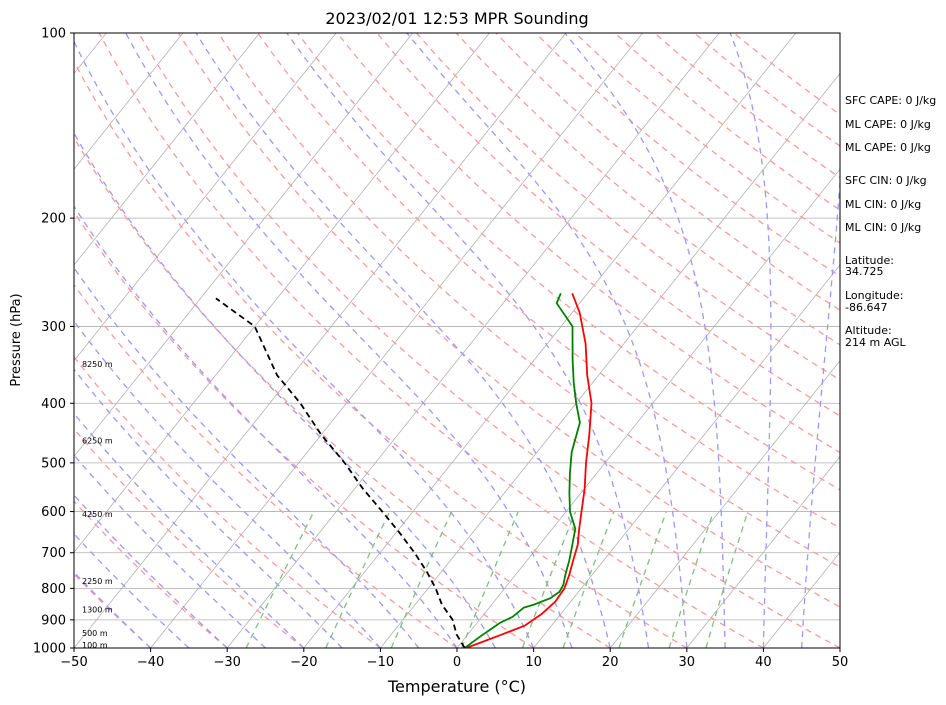 This screenshot has width=946, height=705. I want to click on longitude-value: -86.647, so click(866, 307).